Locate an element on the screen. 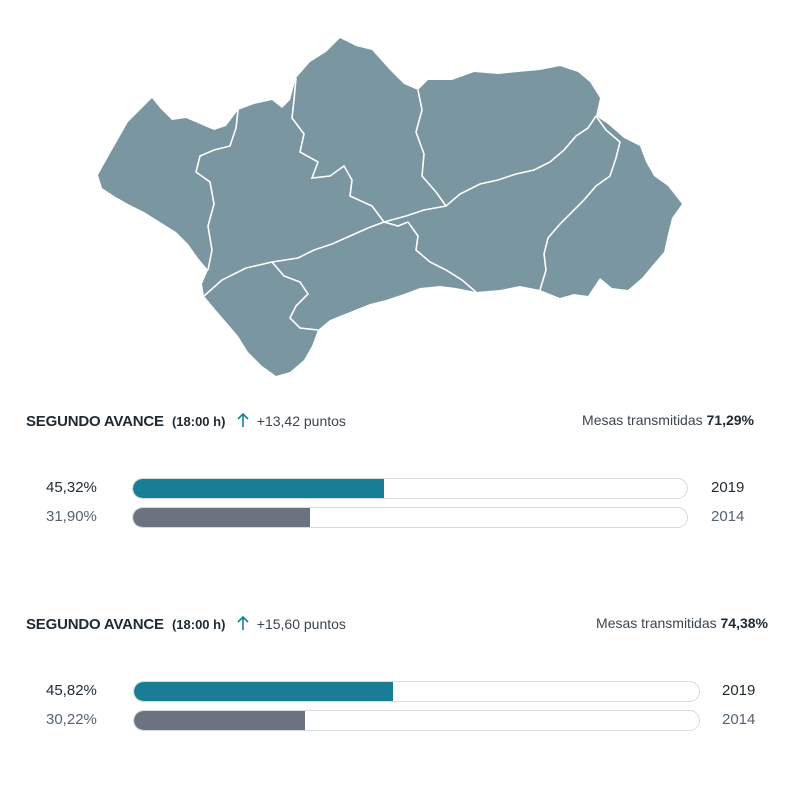 Image resolution: width=800 pixels, height=800 pixels. bar-percent: 30,22% is located at coordinates (71, 719).